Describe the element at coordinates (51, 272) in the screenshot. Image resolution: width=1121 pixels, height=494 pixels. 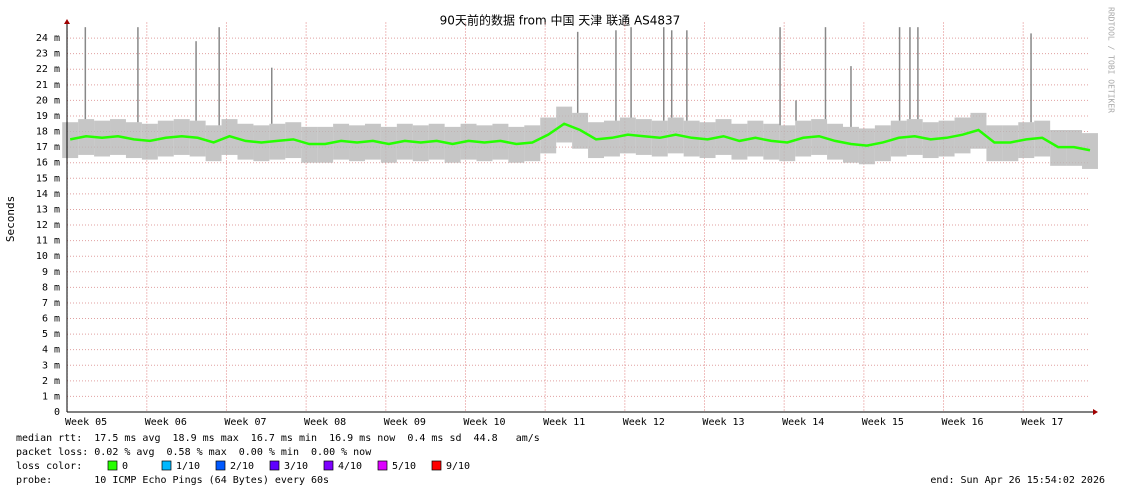
I see `y-tick-label: 9 m` at that location.